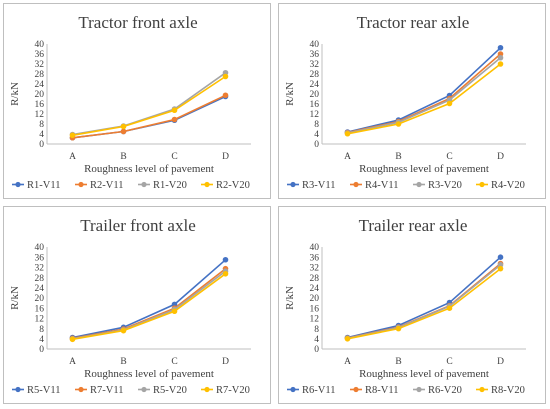 This screenshot has width=550, height=409. What do you see at coordinates (106, 185) in the screenshot?
I see `legend-label: R2-V11` at bounding box center [106, 185].